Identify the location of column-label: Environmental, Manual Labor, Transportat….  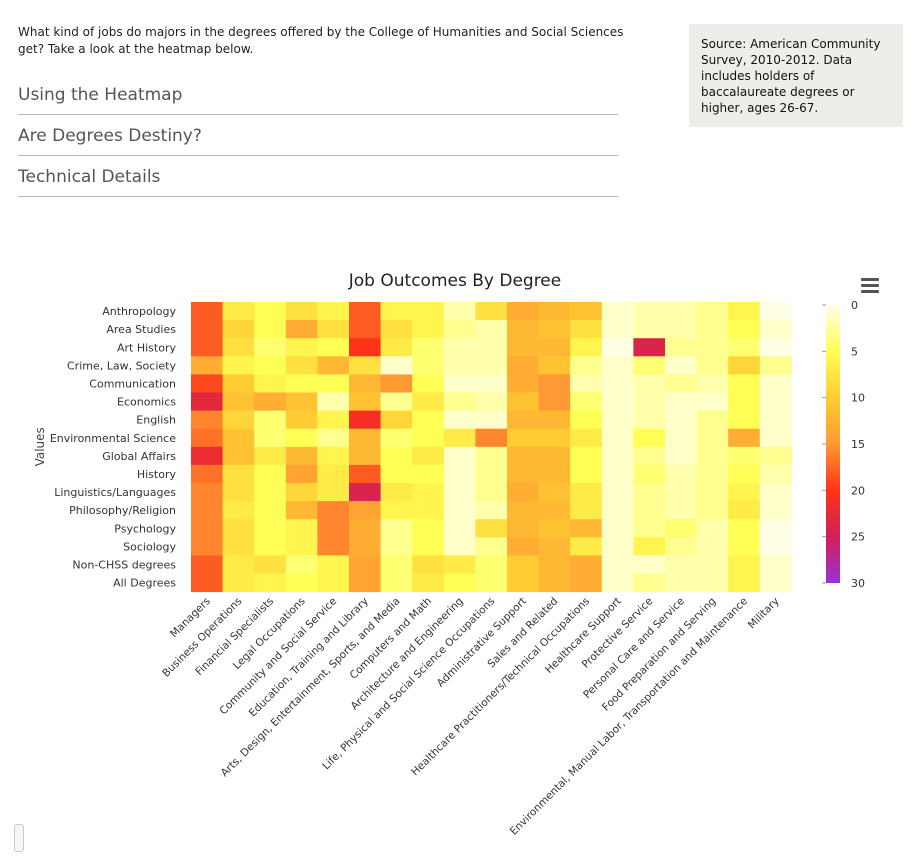
(629, 716).